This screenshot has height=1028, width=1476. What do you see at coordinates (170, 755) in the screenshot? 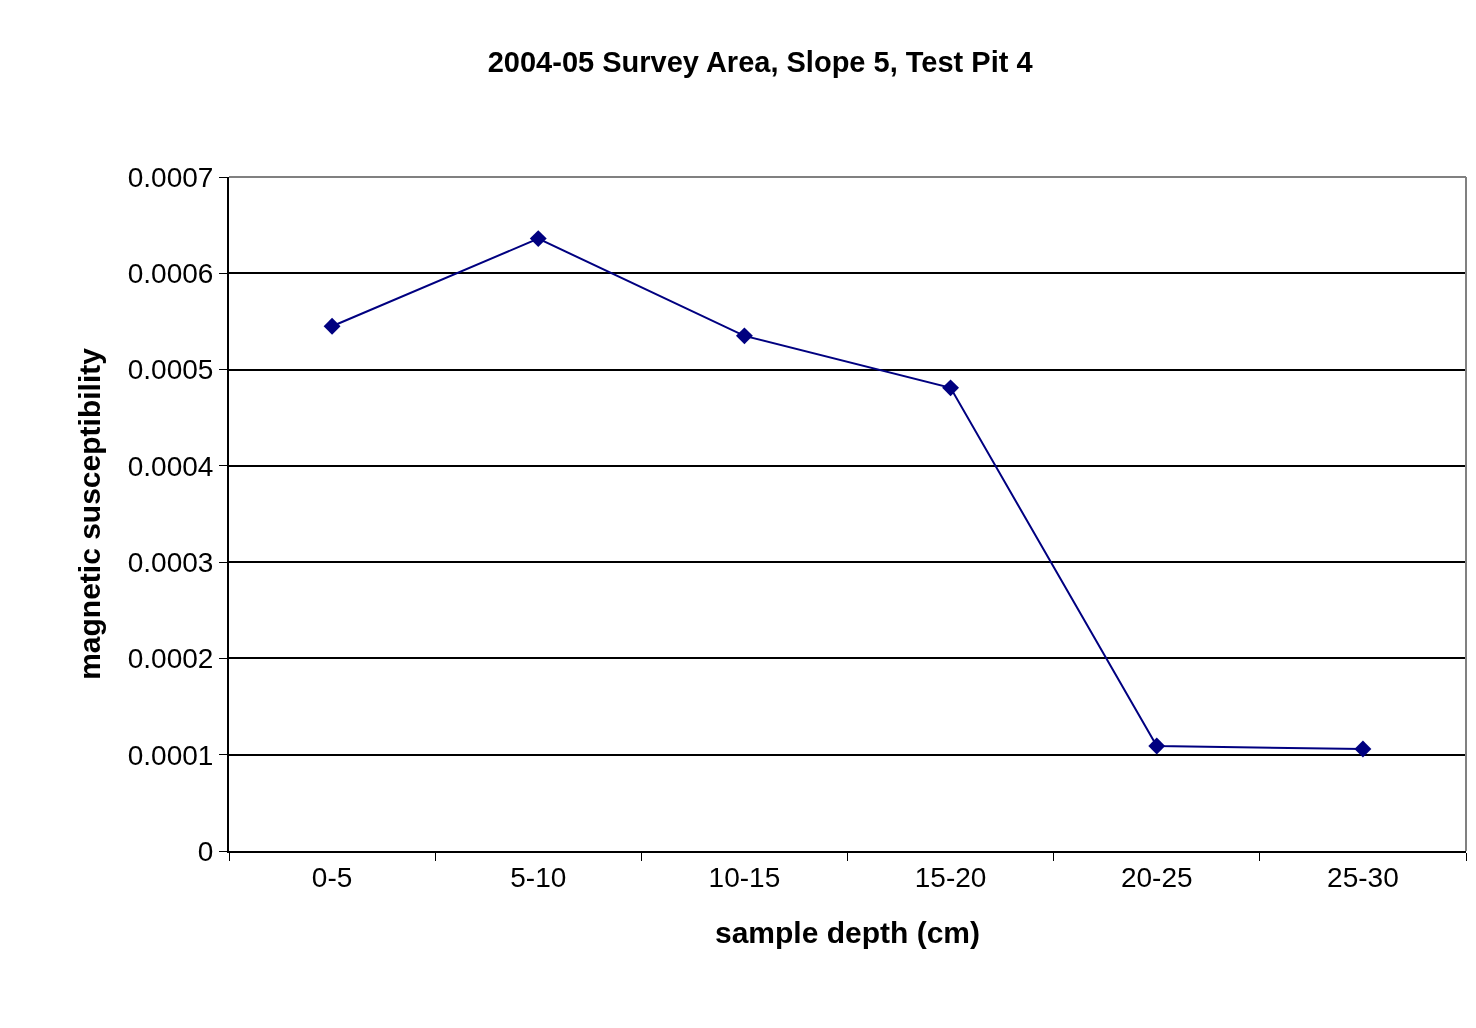
I see `y-tick-label: 0.0001` at bounding box center [170, 755].